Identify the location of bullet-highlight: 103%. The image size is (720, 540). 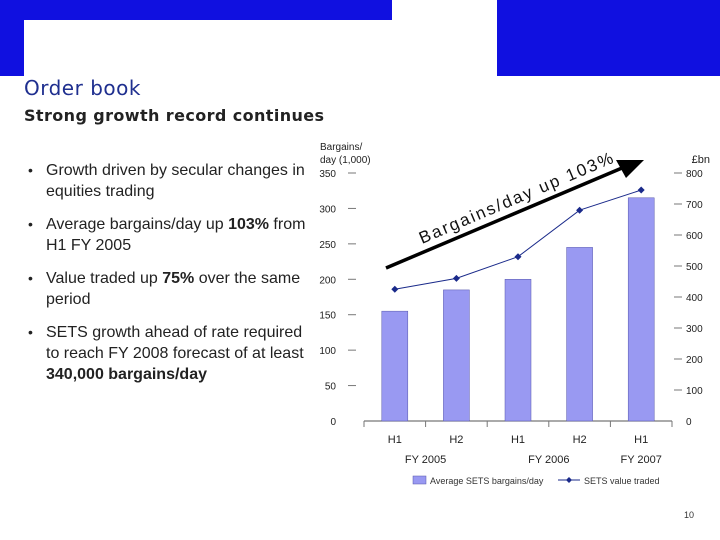
(248, 224).